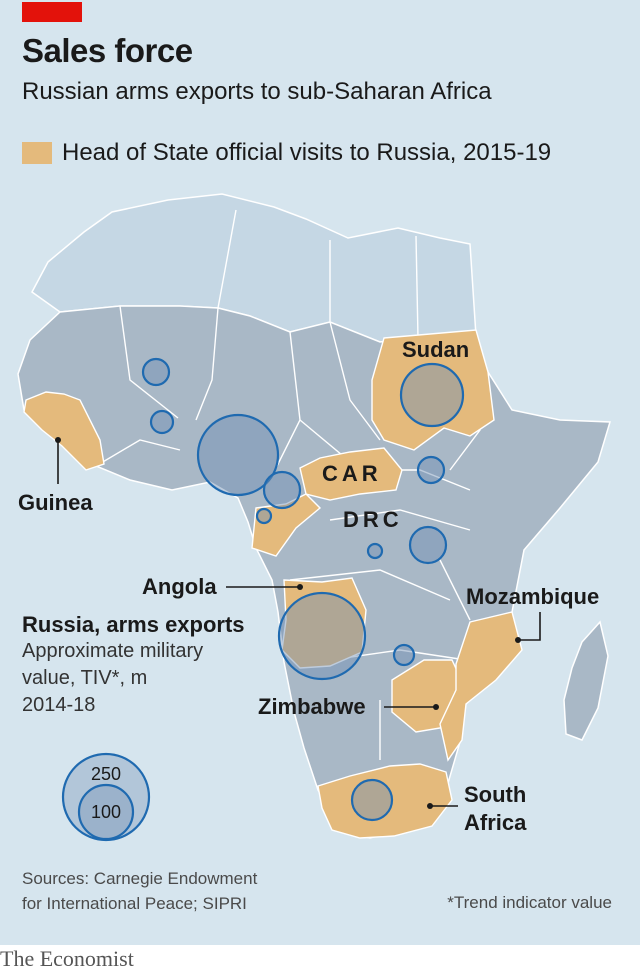 The height and width of the screenshot is (977, 640). I want to click on country-sudan, so click(433, 390).